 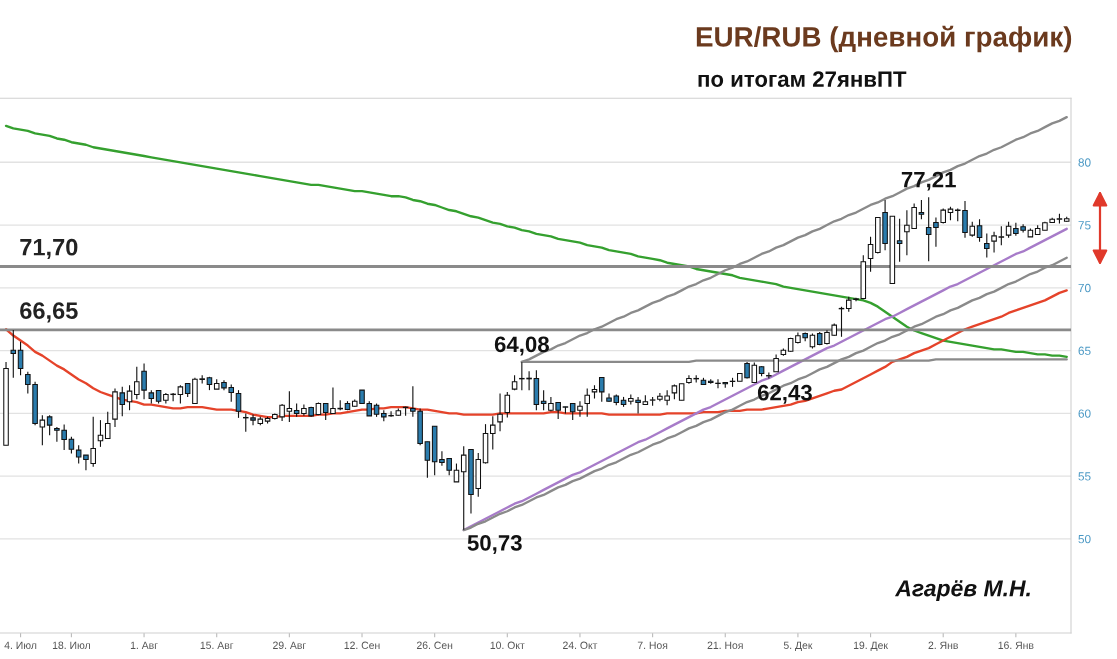 What do you see at coordinates (784, 394) in the screenshot?
I see `annotation: 62,43` at bounding box center [784, 394].